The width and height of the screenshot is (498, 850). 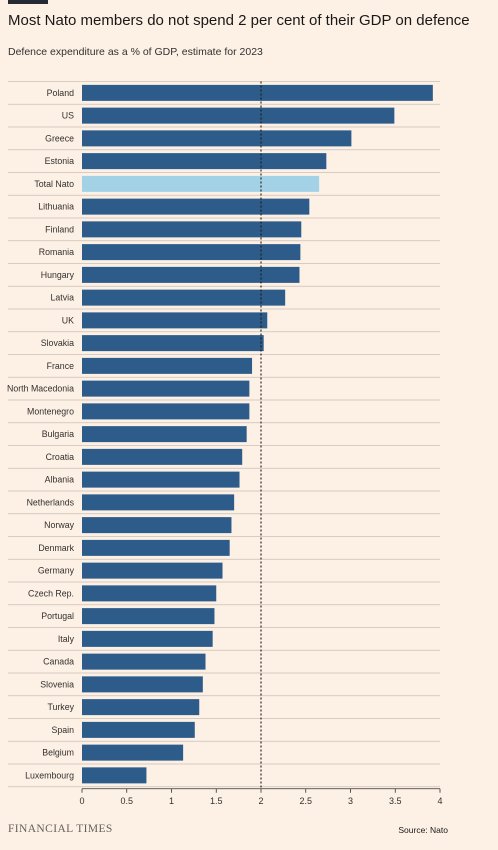 What do you see at coordinates (60, 707) in the screenshot?
I see `category-label: Turkey` at bounding box center [60, 707].